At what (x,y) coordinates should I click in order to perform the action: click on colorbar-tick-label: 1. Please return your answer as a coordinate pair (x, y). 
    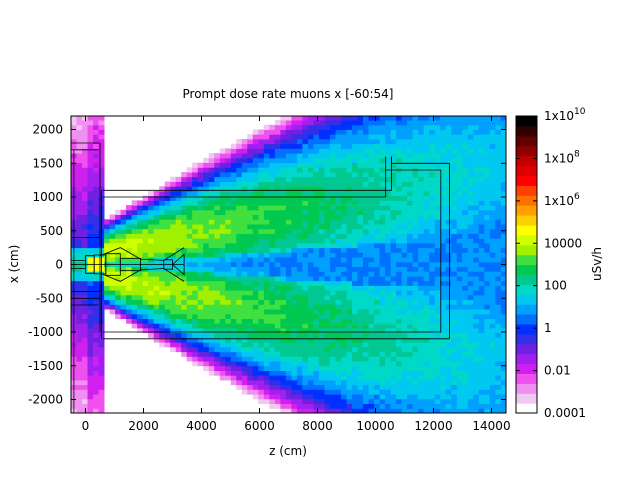
    Looking at the image, I should click on (548, 328).